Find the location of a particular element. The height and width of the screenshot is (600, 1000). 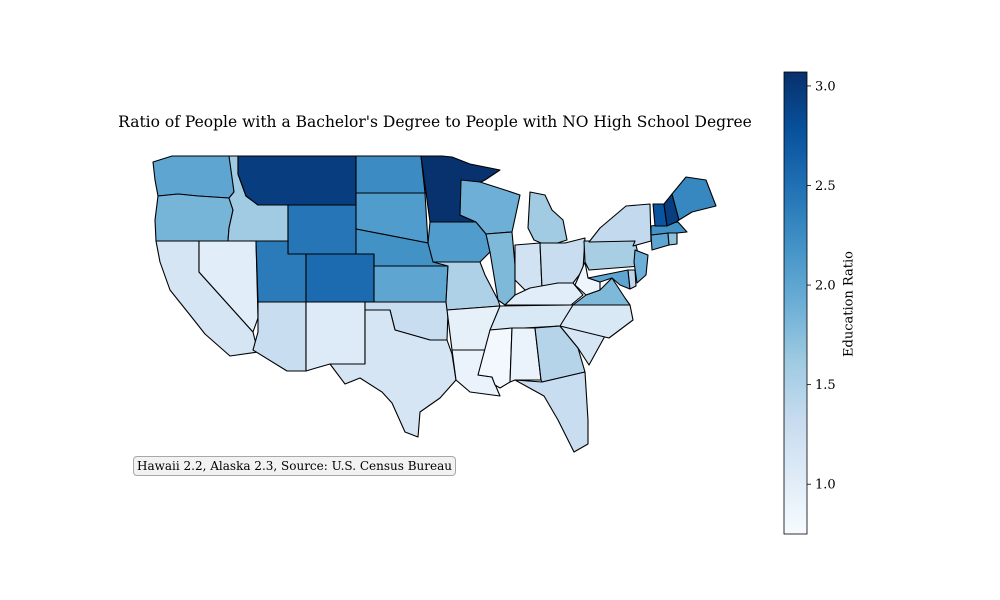

state-texas is located at coordinates (393, 373).